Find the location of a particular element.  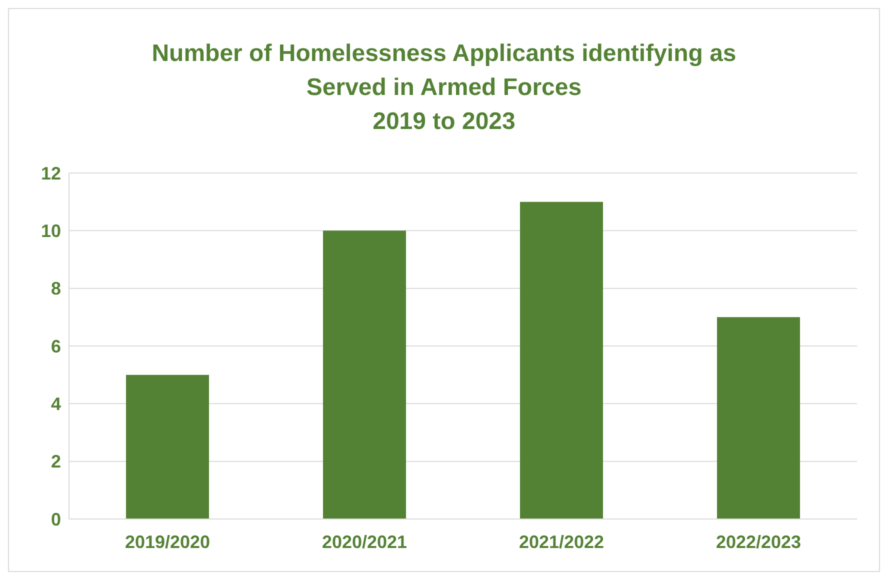

y-tick-label: 12 is located at coordinates (50, 173).